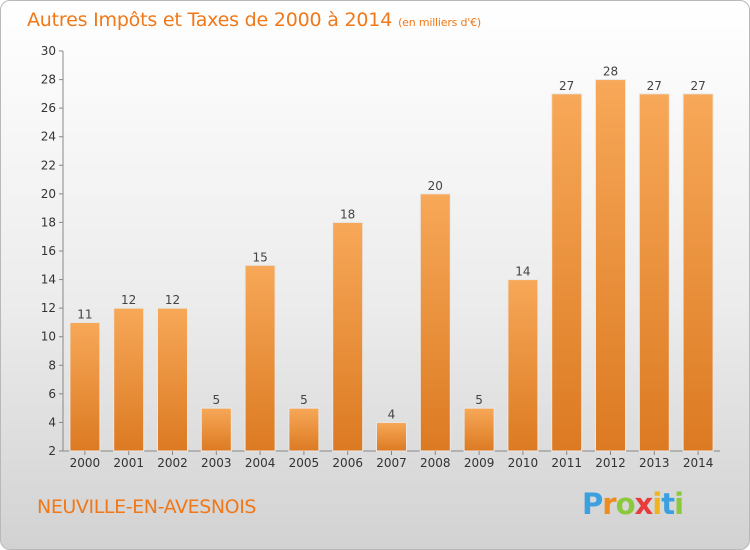  Describe the element at coordinates (216, 429) in the screenshot. I see `bar-2003` at that location.